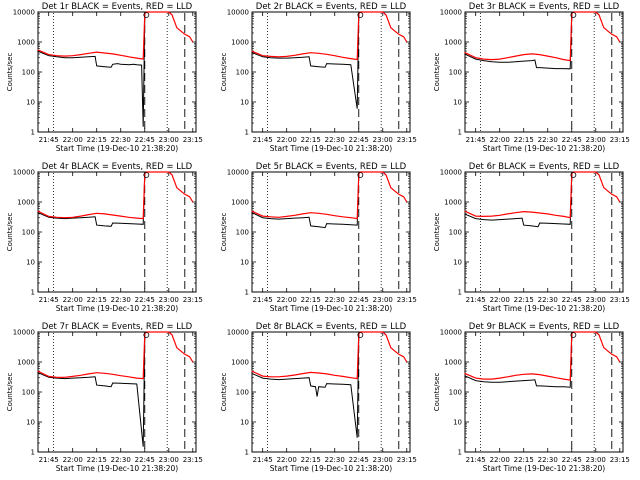 Image resolution: width=640 pixels, height=480 pixels. I want to click on panel-title: Det 6r BLACK = Events, RED = LLD, so click(544, 167).